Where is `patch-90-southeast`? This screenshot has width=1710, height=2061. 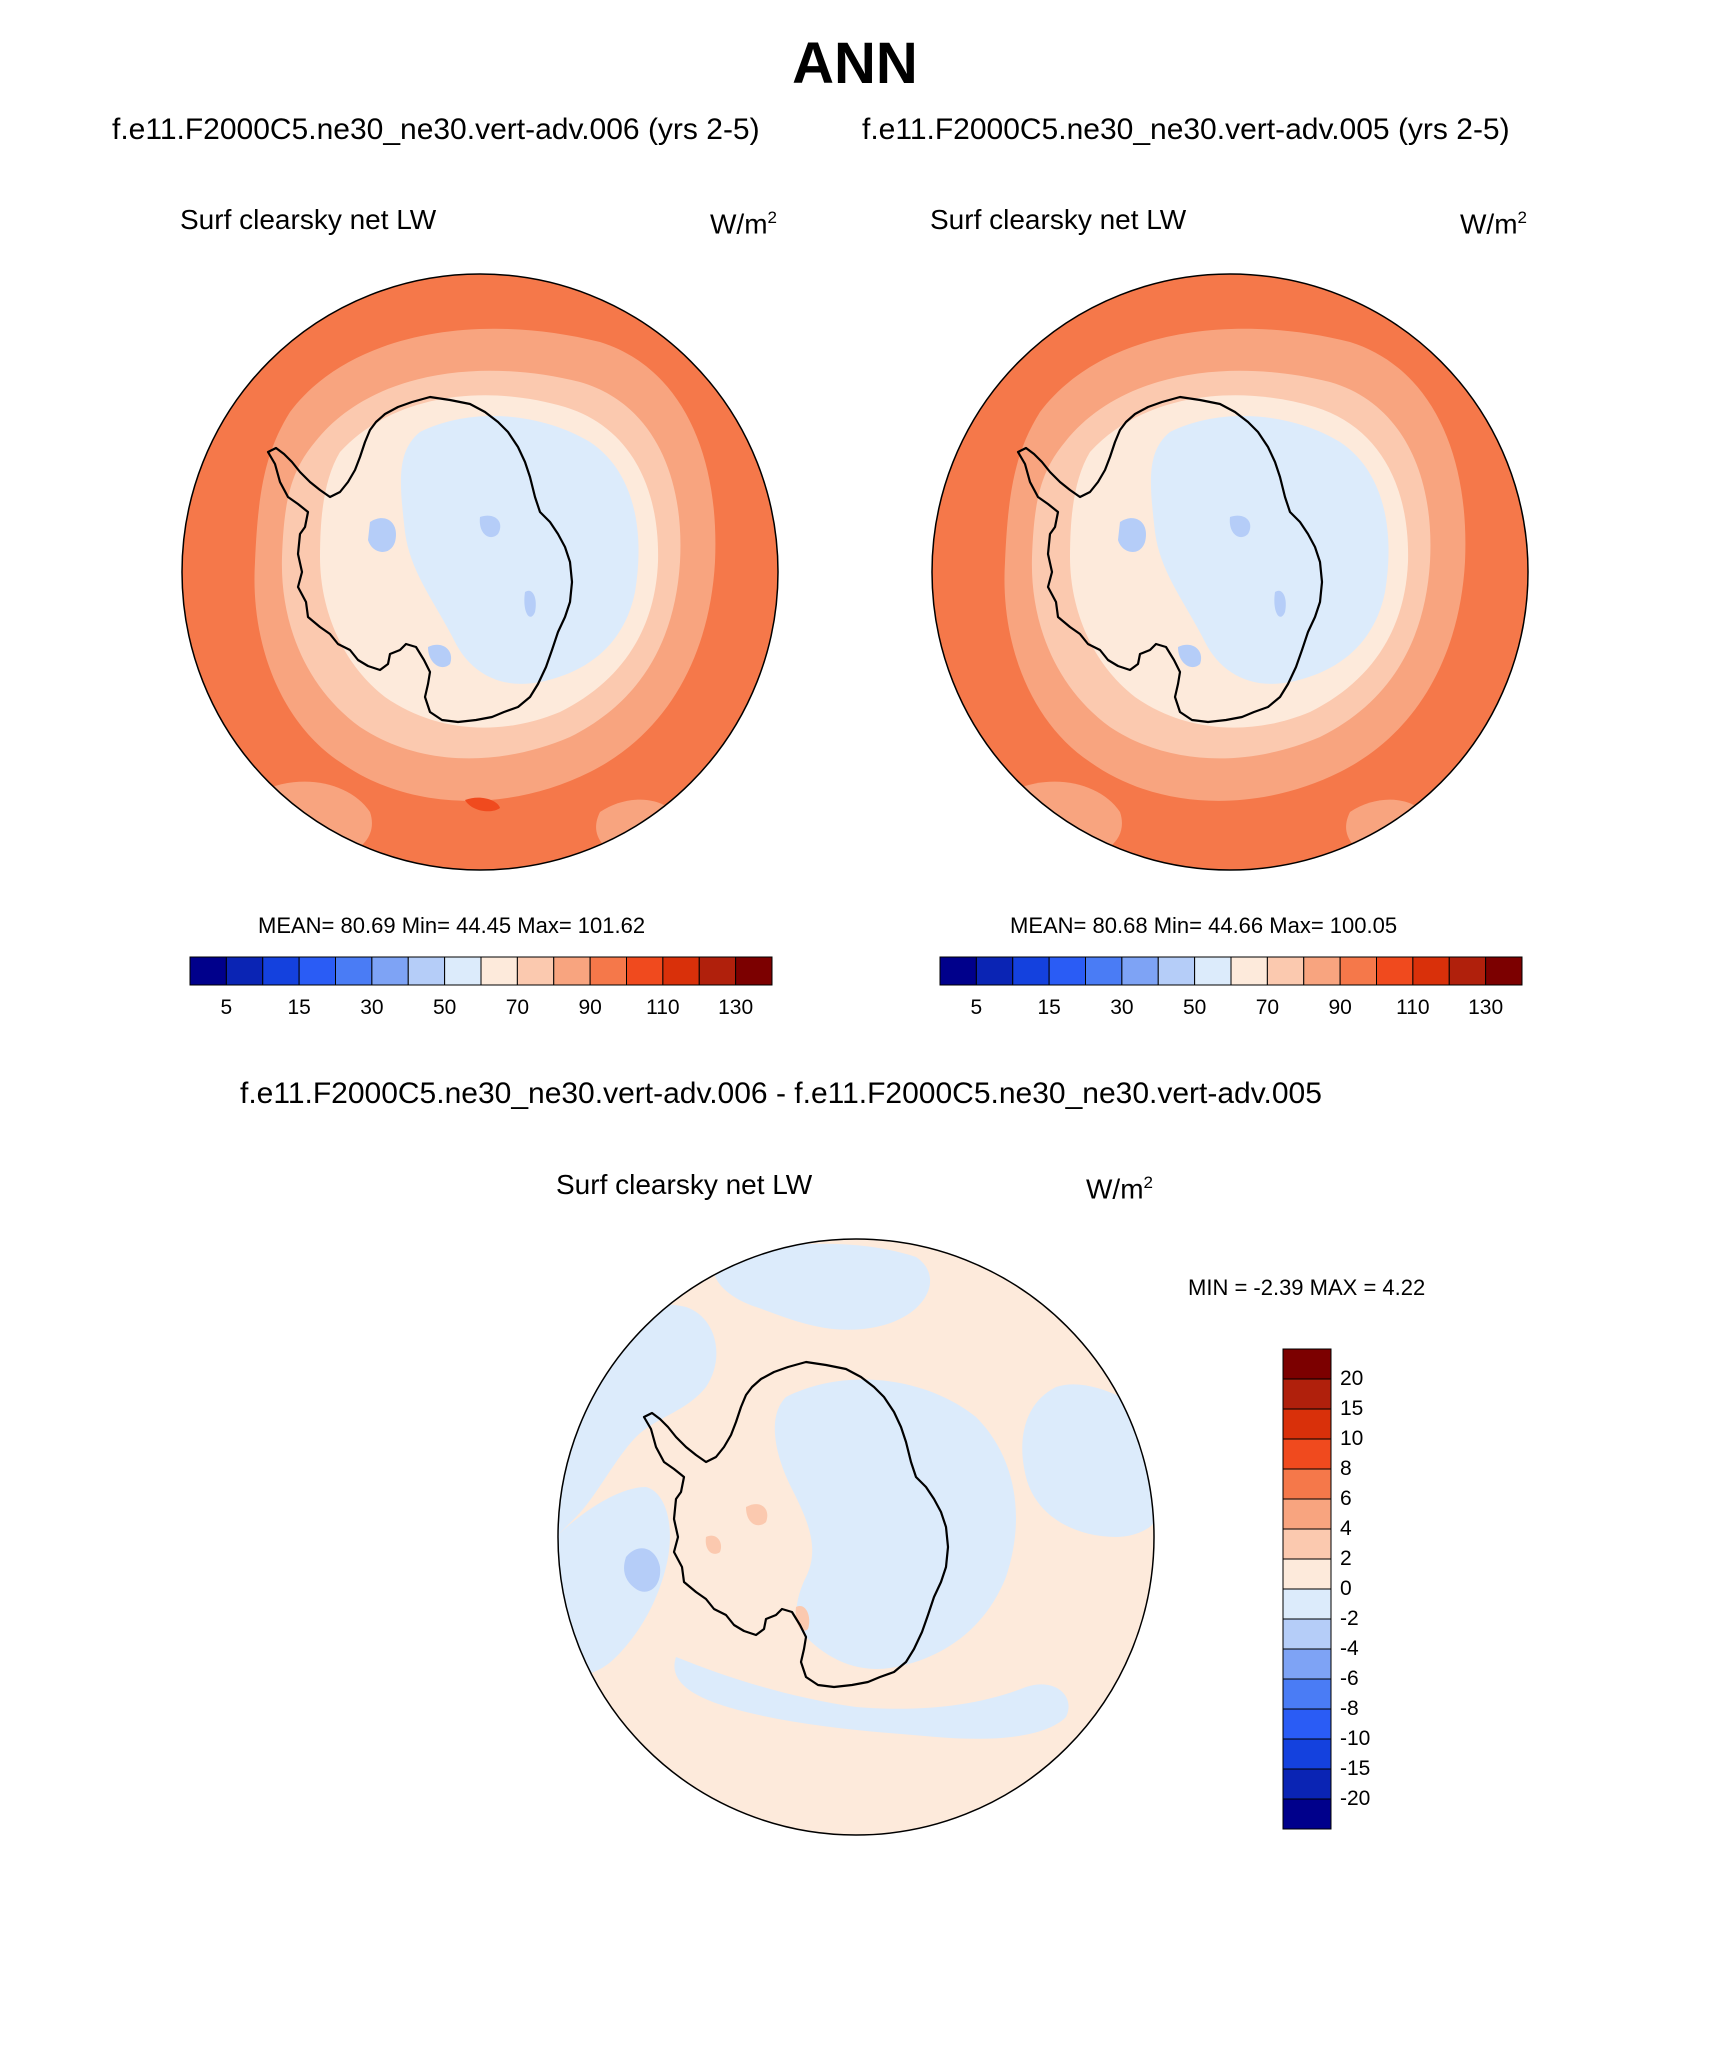
patch-90-southeast is located at coordinates (638, 828).